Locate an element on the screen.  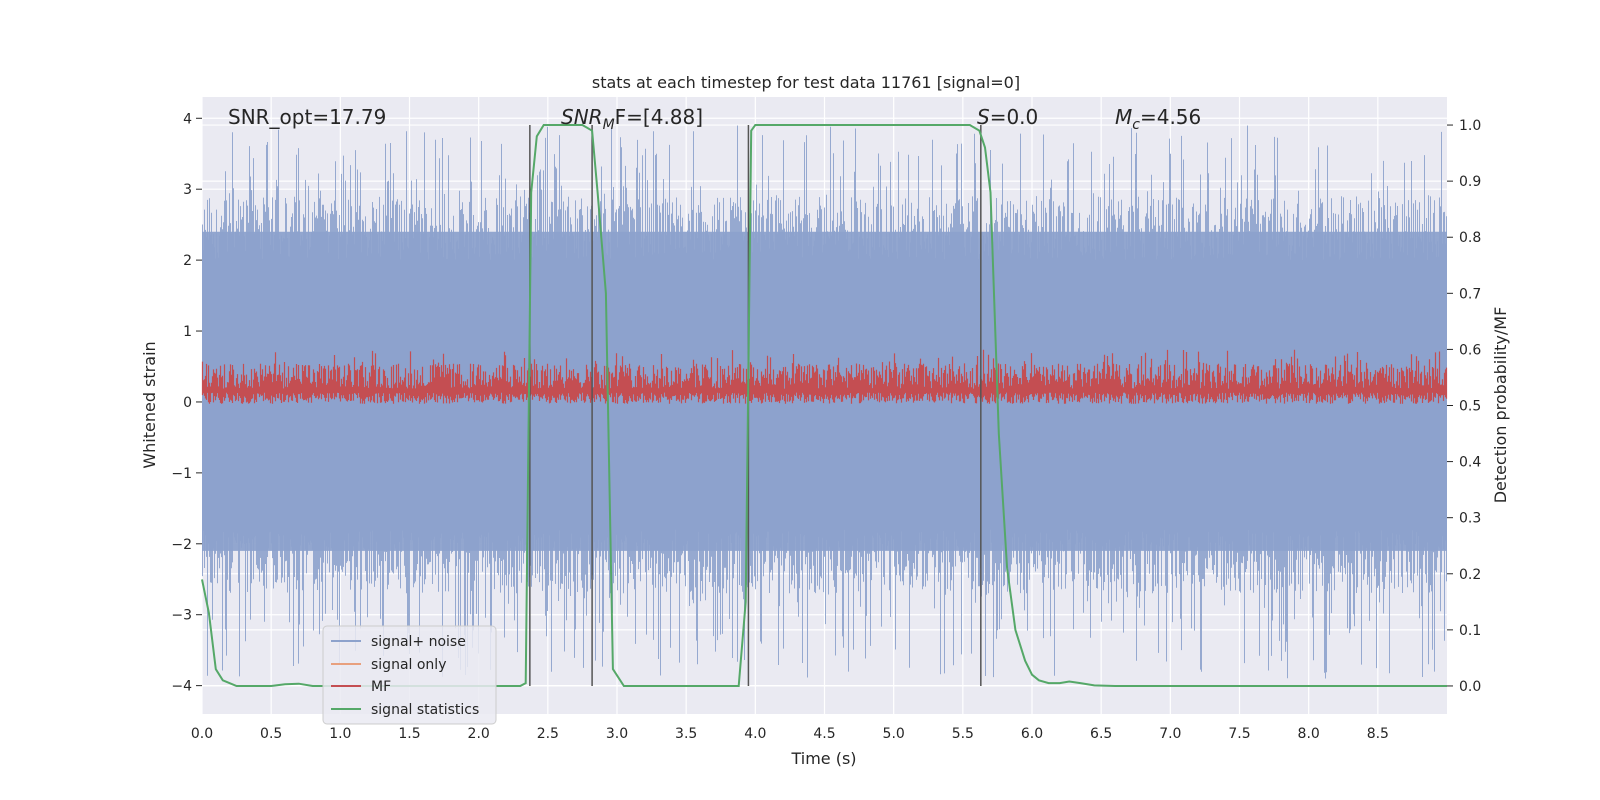
y-tick-label: −4 is located at coordinates (181, 687).